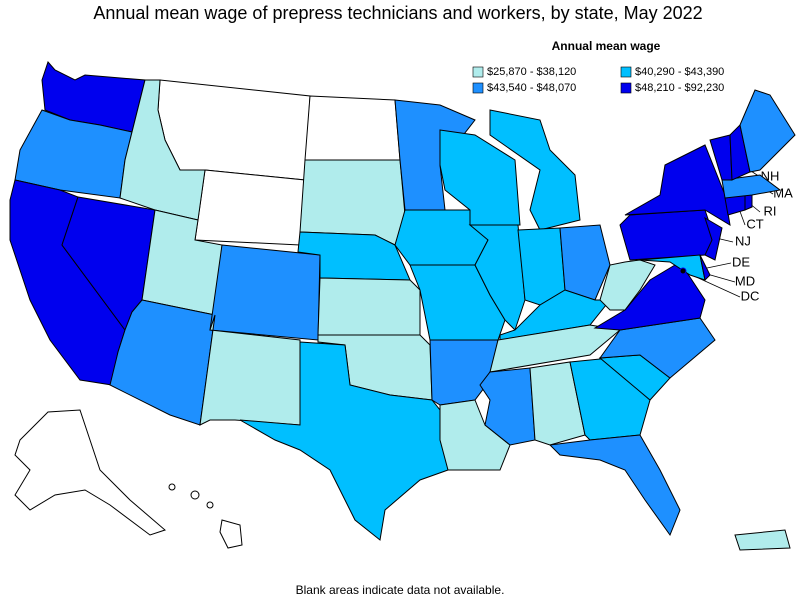  I want to click on legend-label: $25,870 - $38,120, so click(531, 72).